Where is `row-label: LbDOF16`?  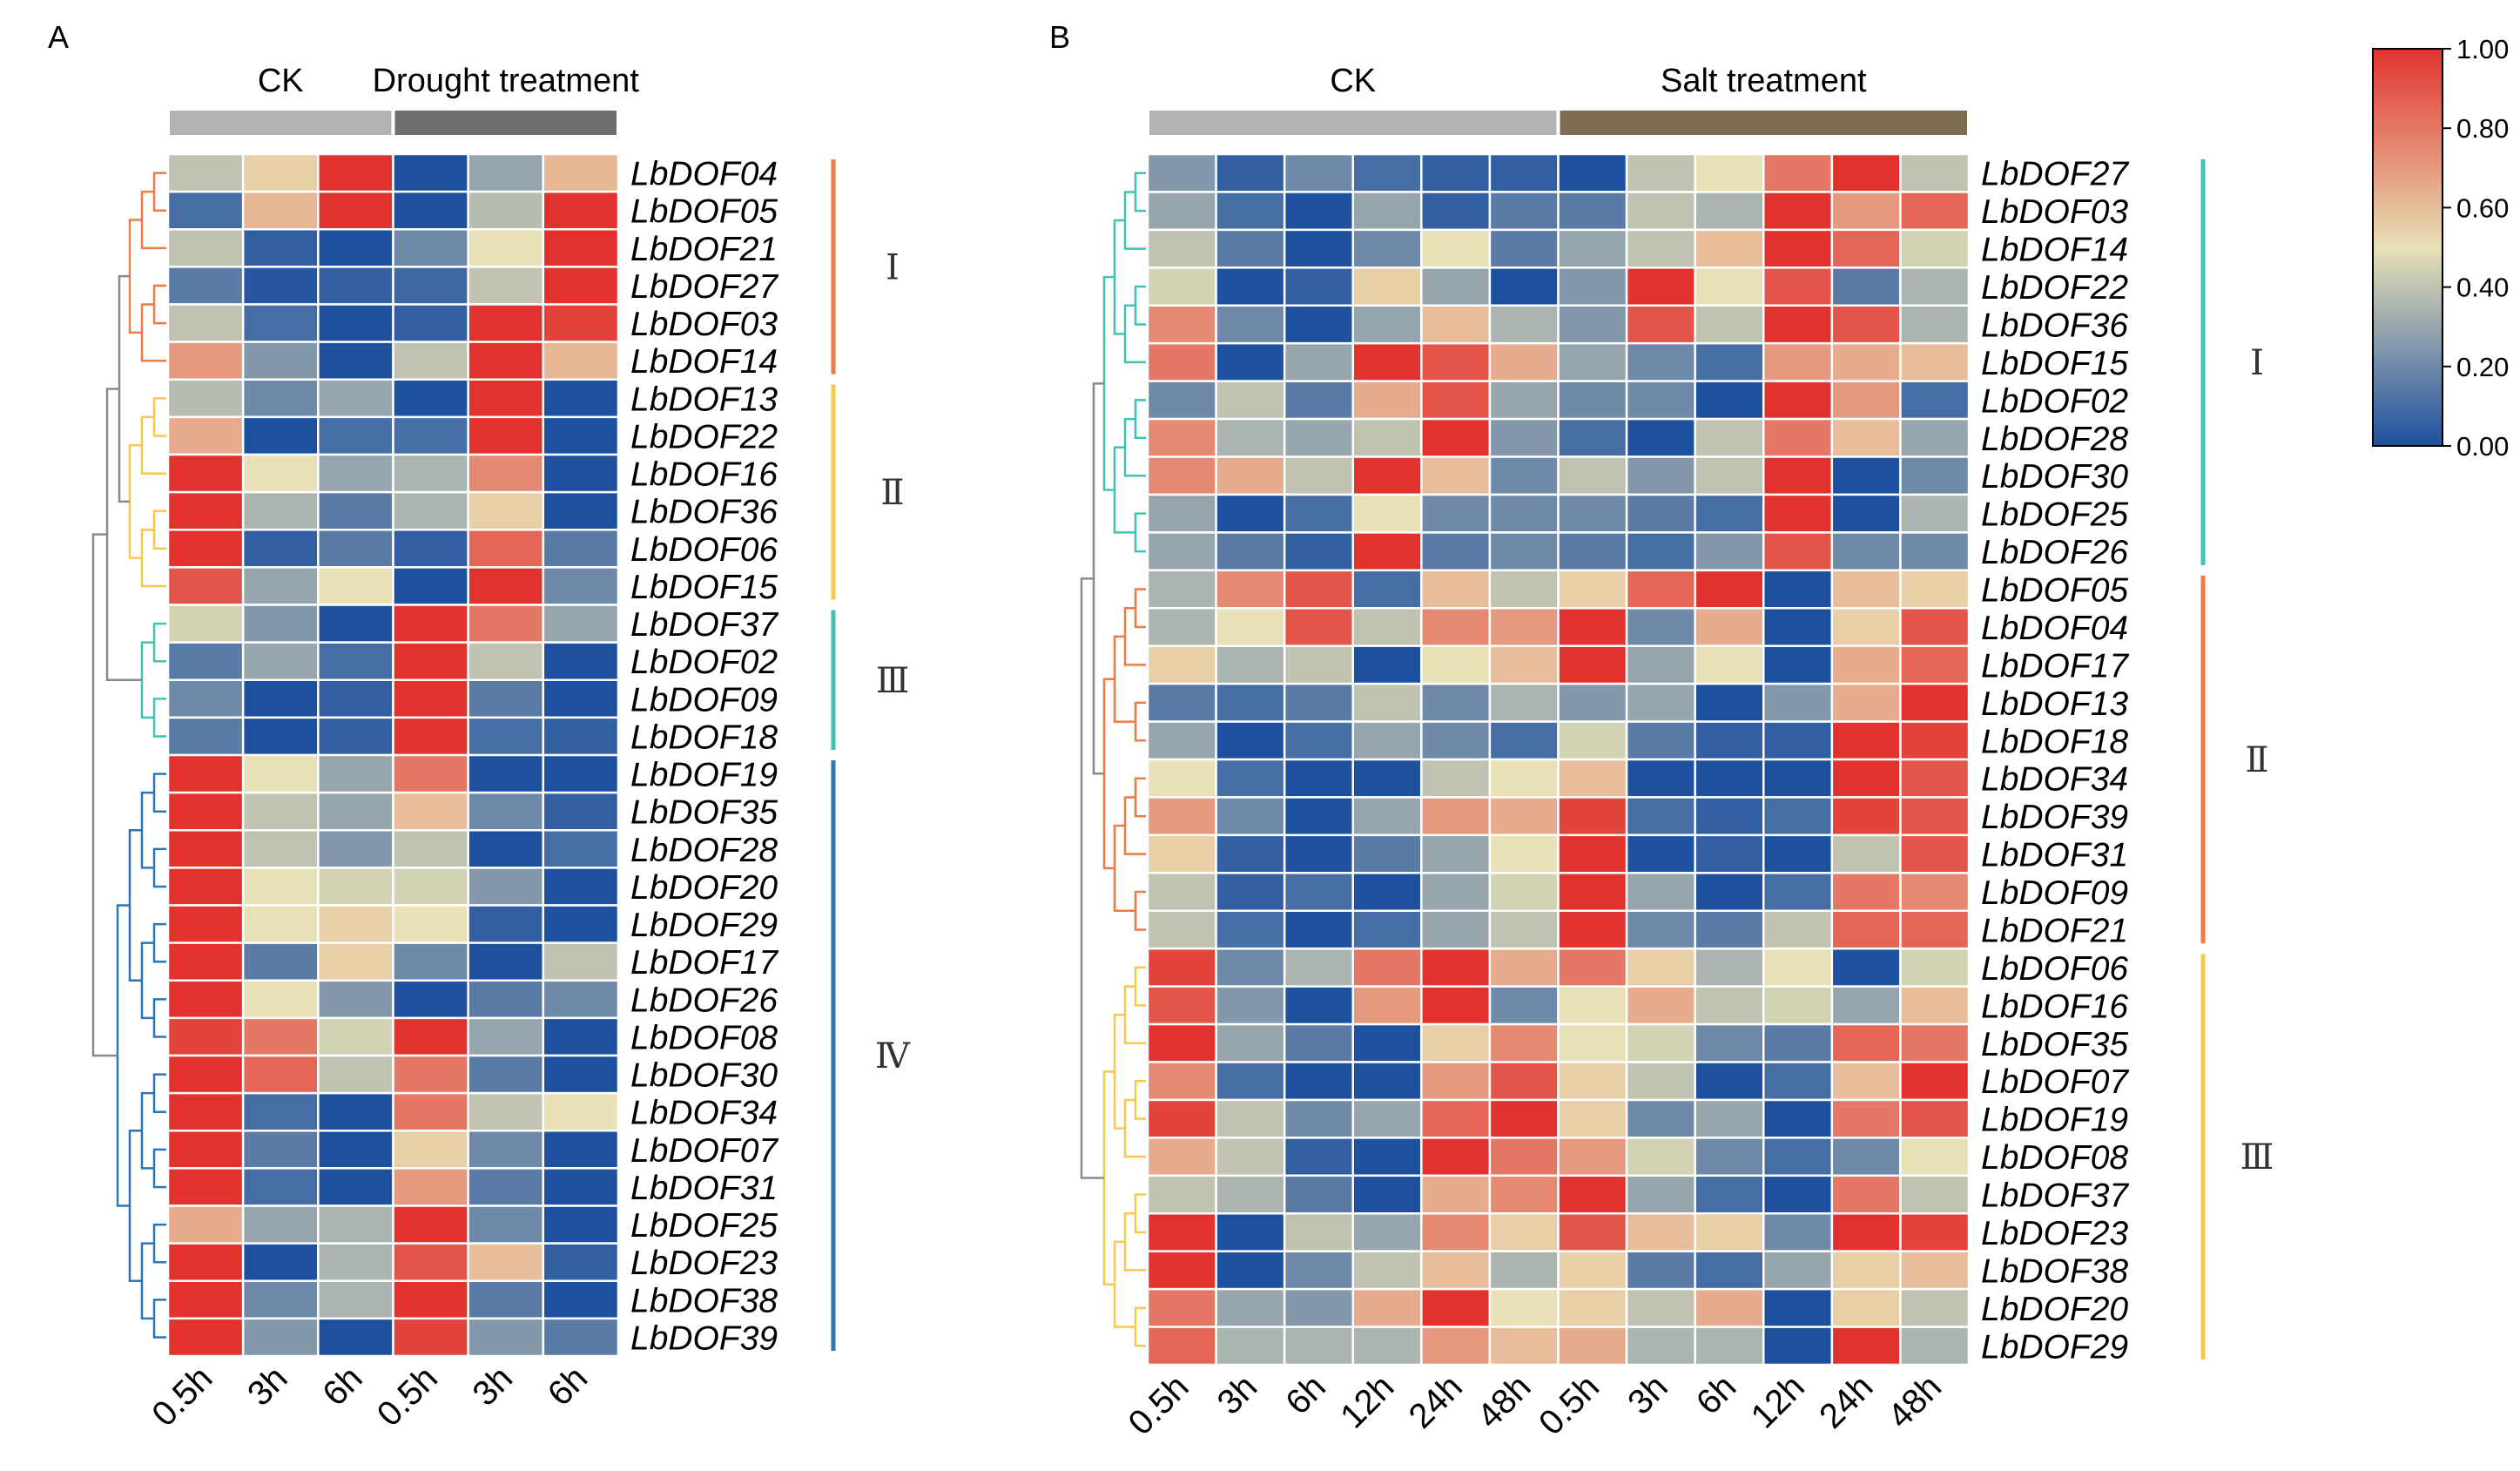
row-label: LbDOF16 is located at coordinates (2054, 1006).